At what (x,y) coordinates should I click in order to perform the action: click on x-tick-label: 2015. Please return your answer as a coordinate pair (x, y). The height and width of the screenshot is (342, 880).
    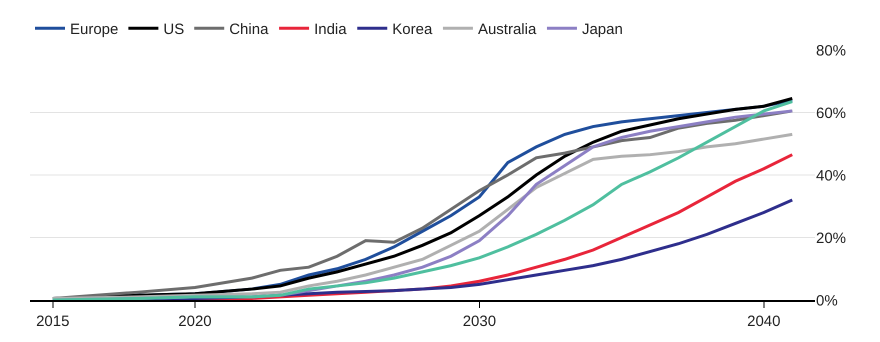
    Looking at the image, I should click on (53, 321).